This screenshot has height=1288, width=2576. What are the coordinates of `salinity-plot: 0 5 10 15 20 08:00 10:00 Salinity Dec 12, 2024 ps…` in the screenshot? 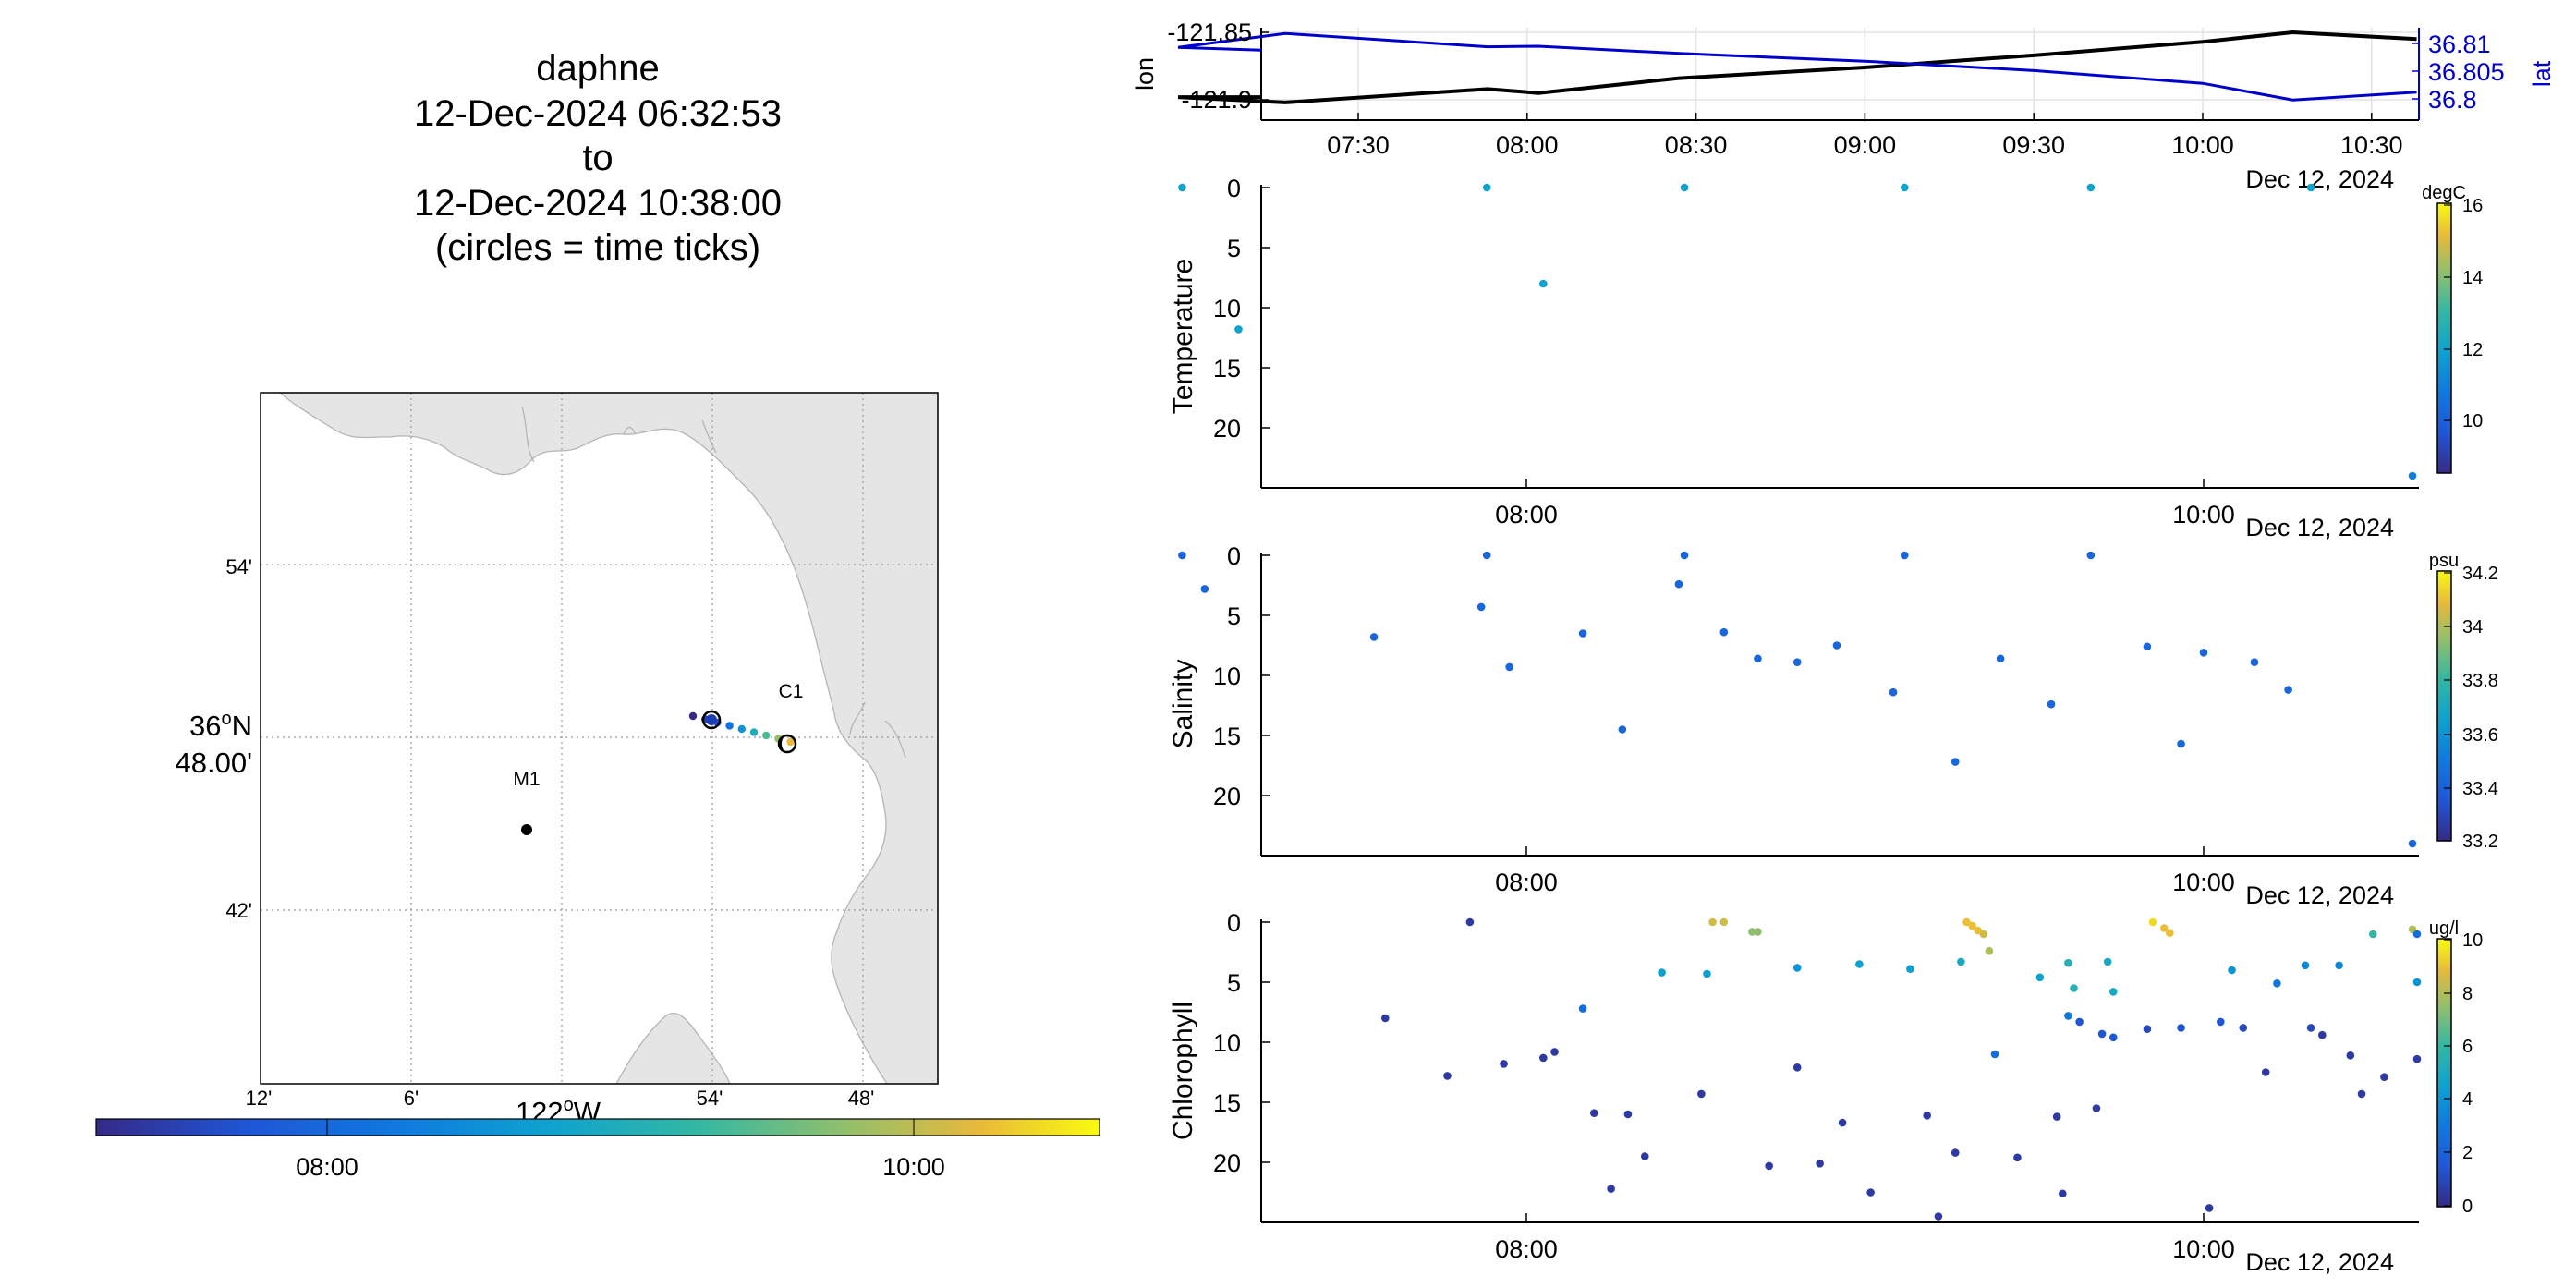 It's located at (1833, 725).